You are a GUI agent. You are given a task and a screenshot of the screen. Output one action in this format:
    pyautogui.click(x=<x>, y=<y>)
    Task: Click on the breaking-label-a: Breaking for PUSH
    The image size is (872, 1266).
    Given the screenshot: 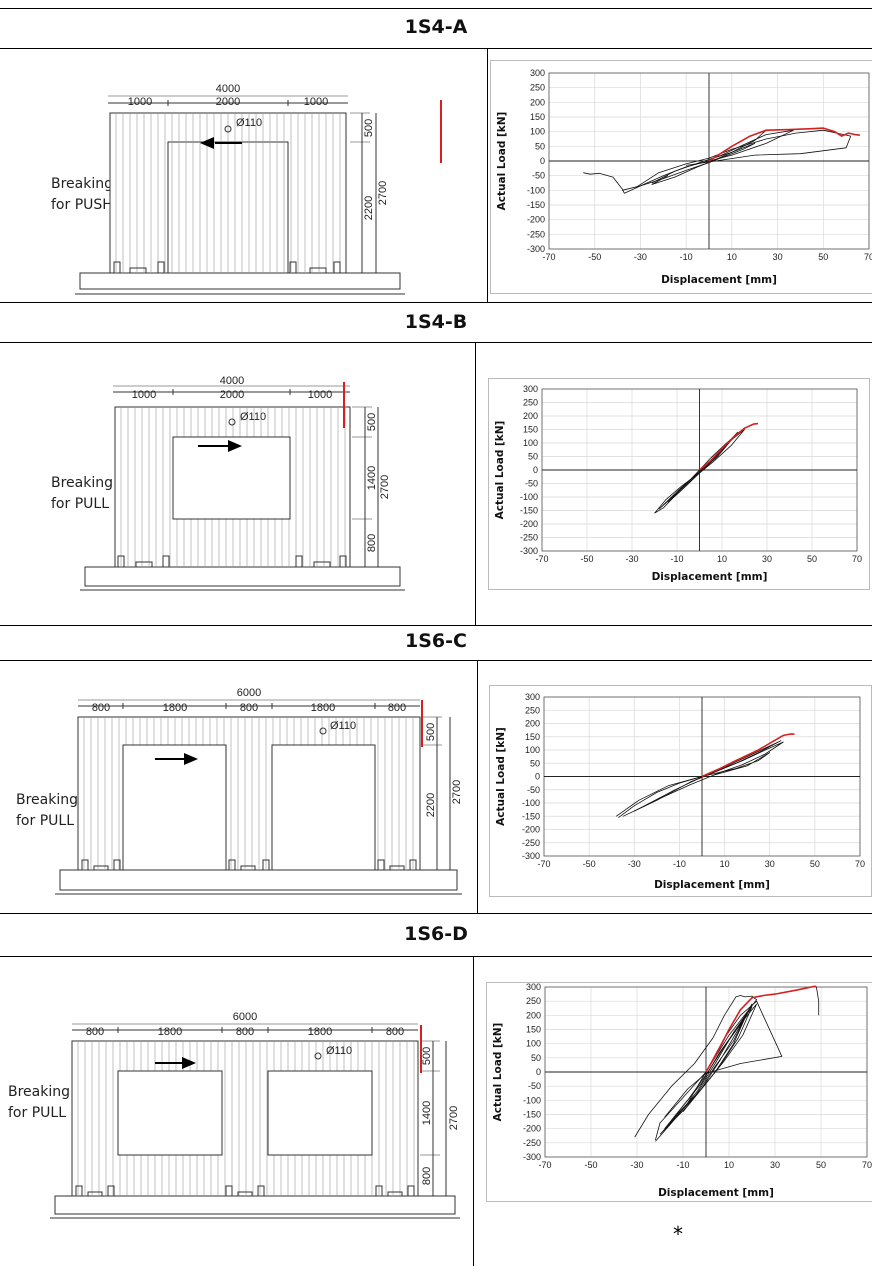 What is the action you would take?
    pyautogui.click(x=82, y=195)
    